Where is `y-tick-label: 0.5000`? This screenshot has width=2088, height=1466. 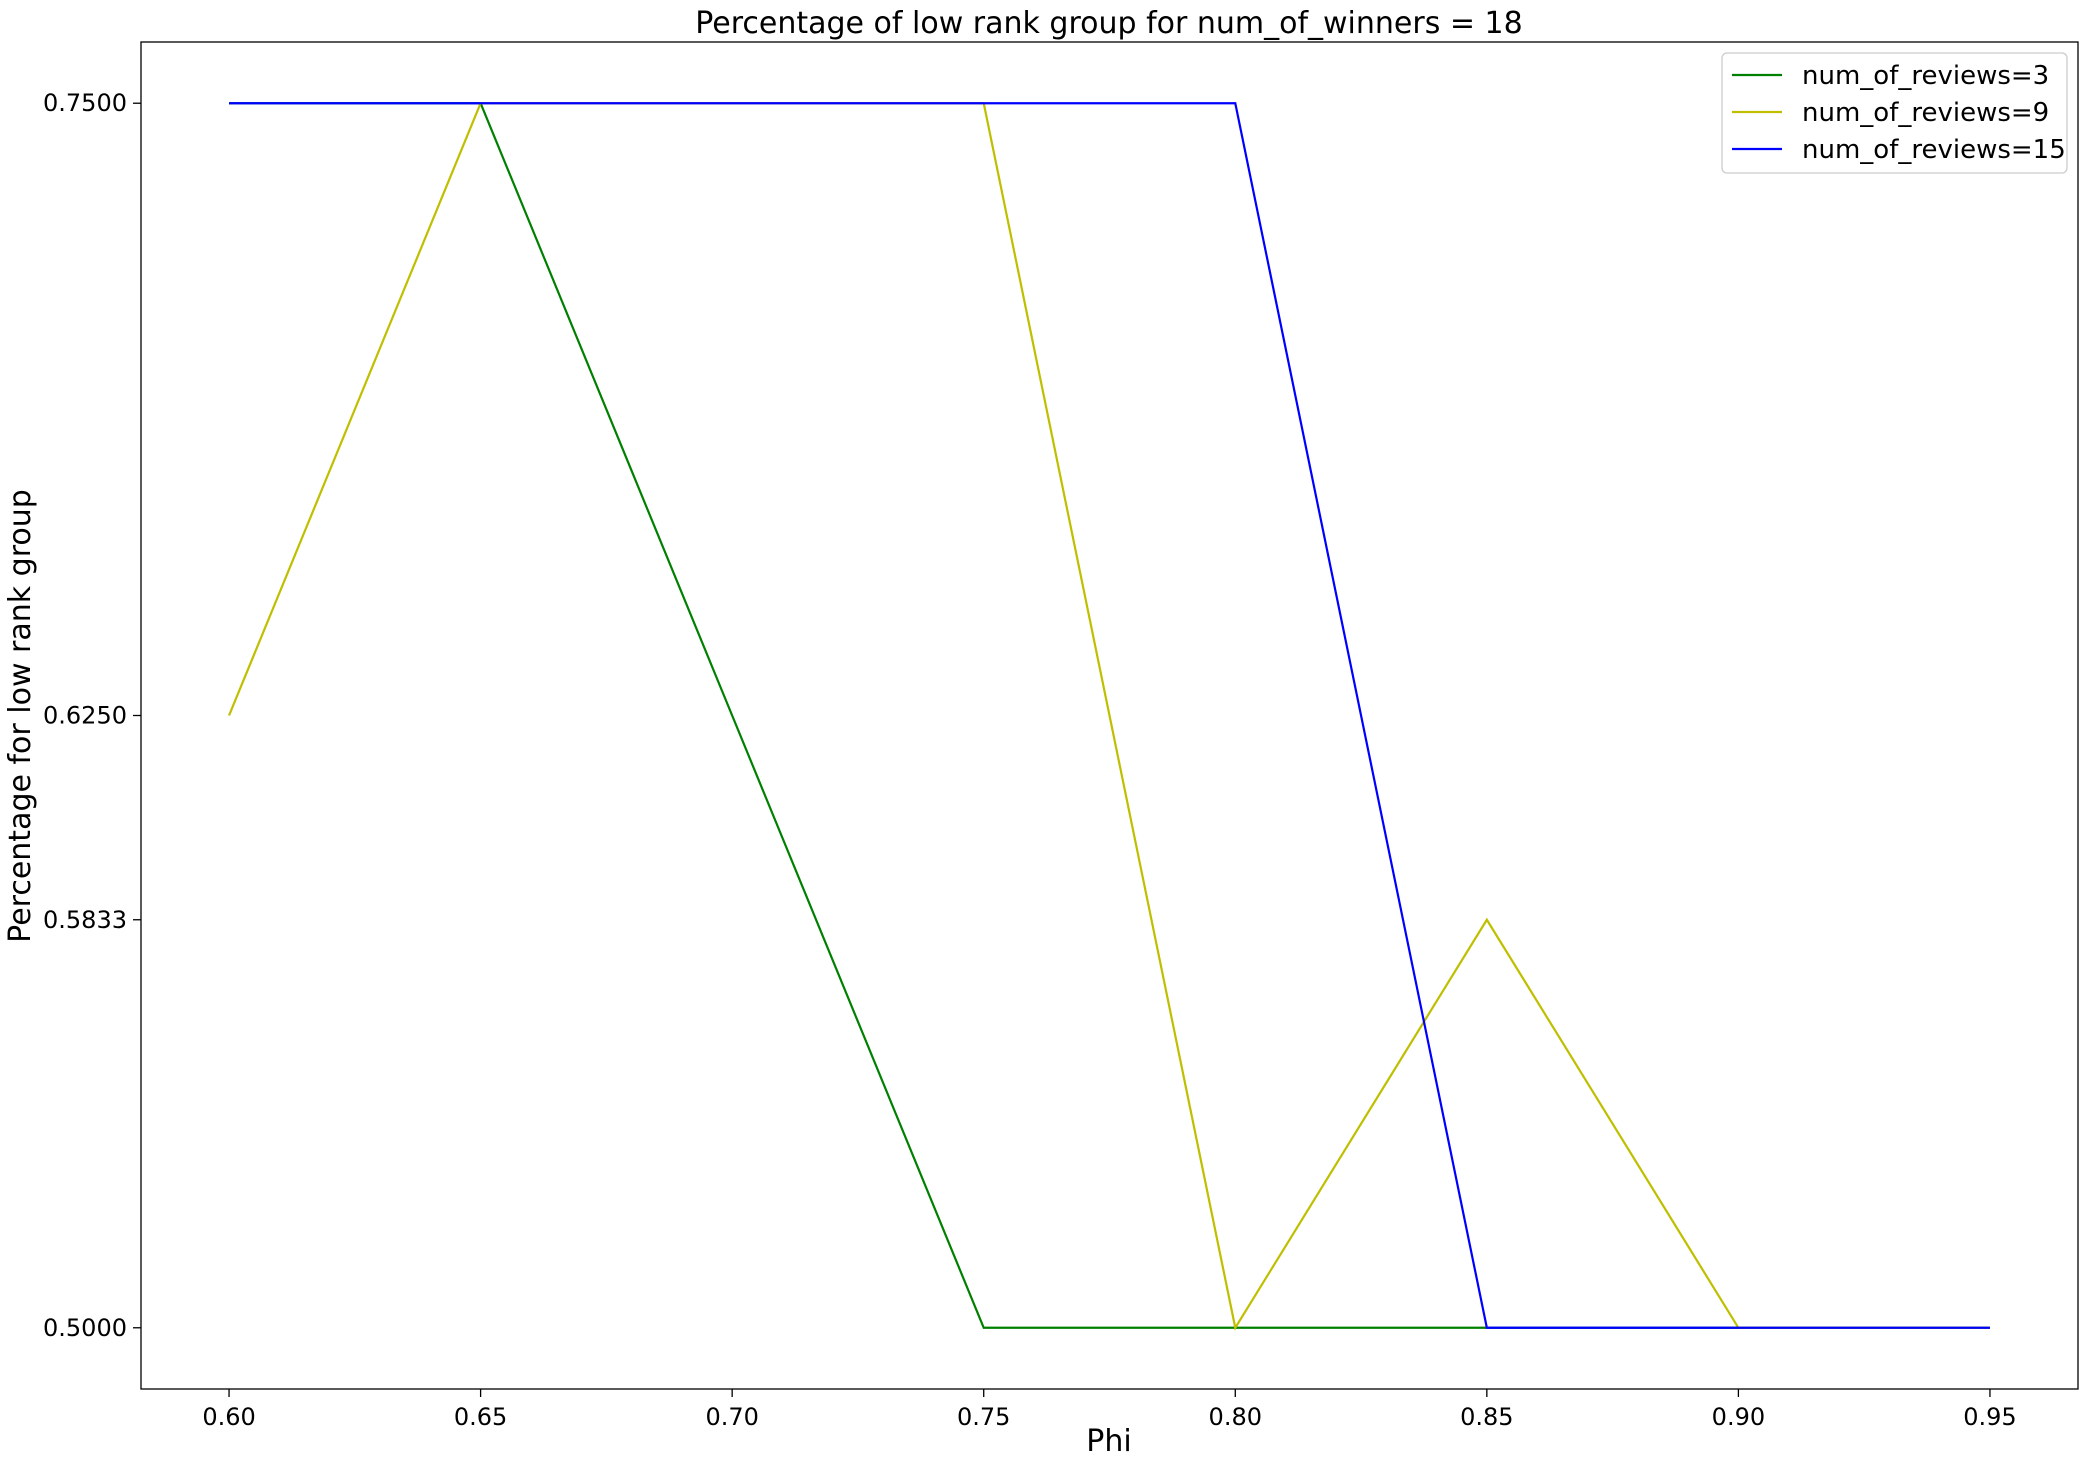
y-tick-label: 0.5000 is located at coordinates (85, 1328).